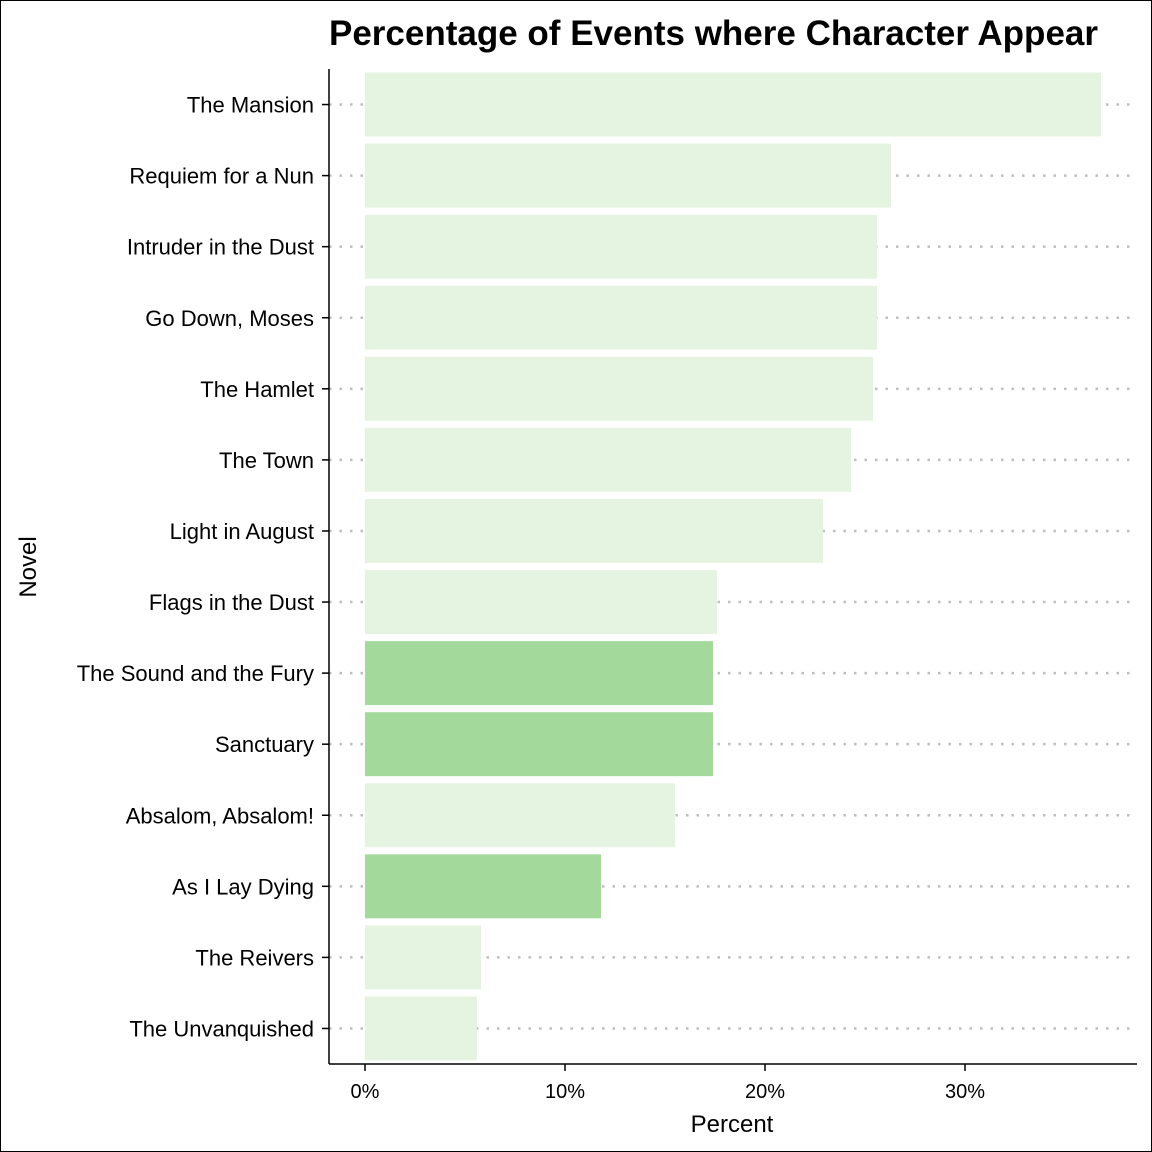 The height and width of the screenshot is (1152, 1152). I want to click on y-tick-label: The Mansion, so click(250, 105).